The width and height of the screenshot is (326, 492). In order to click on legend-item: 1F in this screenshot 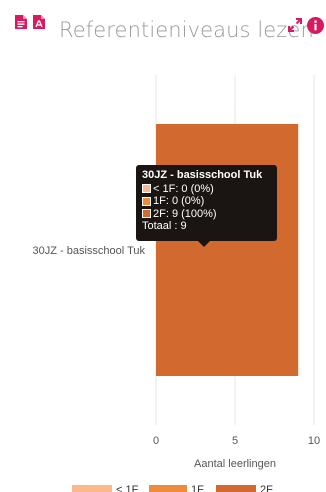, I will do `click(197, 488)`.